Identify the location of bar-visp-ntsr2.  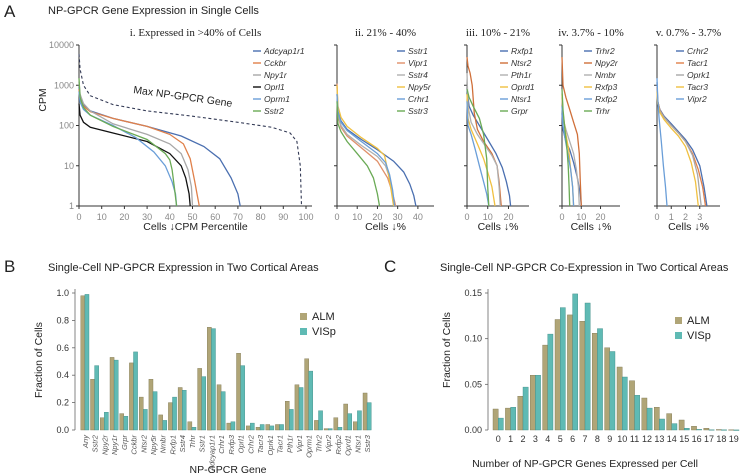
(145, 420).